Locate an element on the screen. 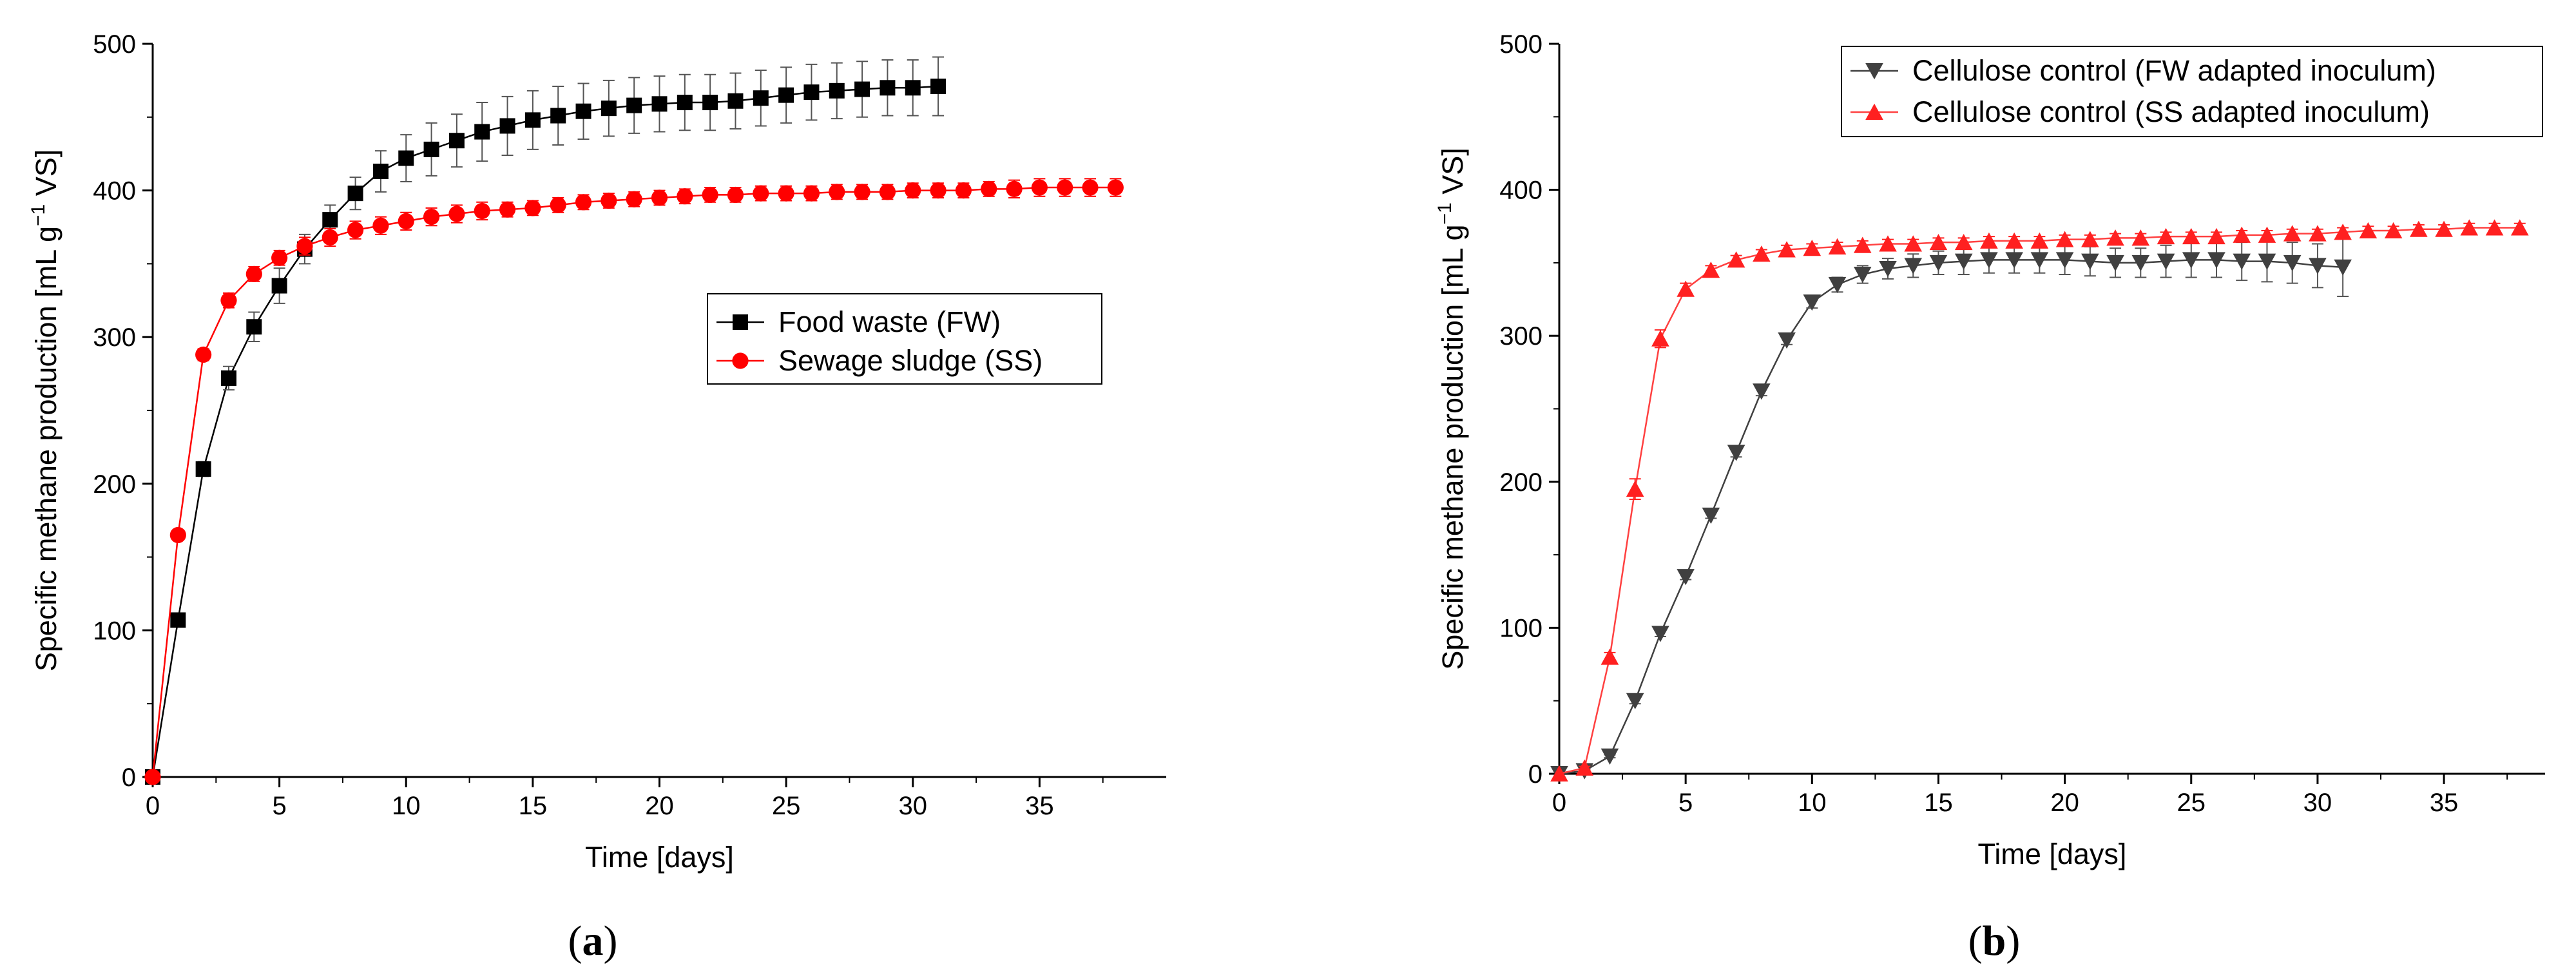  x-tick-label: 5 is located at coordinates (1686, 803).